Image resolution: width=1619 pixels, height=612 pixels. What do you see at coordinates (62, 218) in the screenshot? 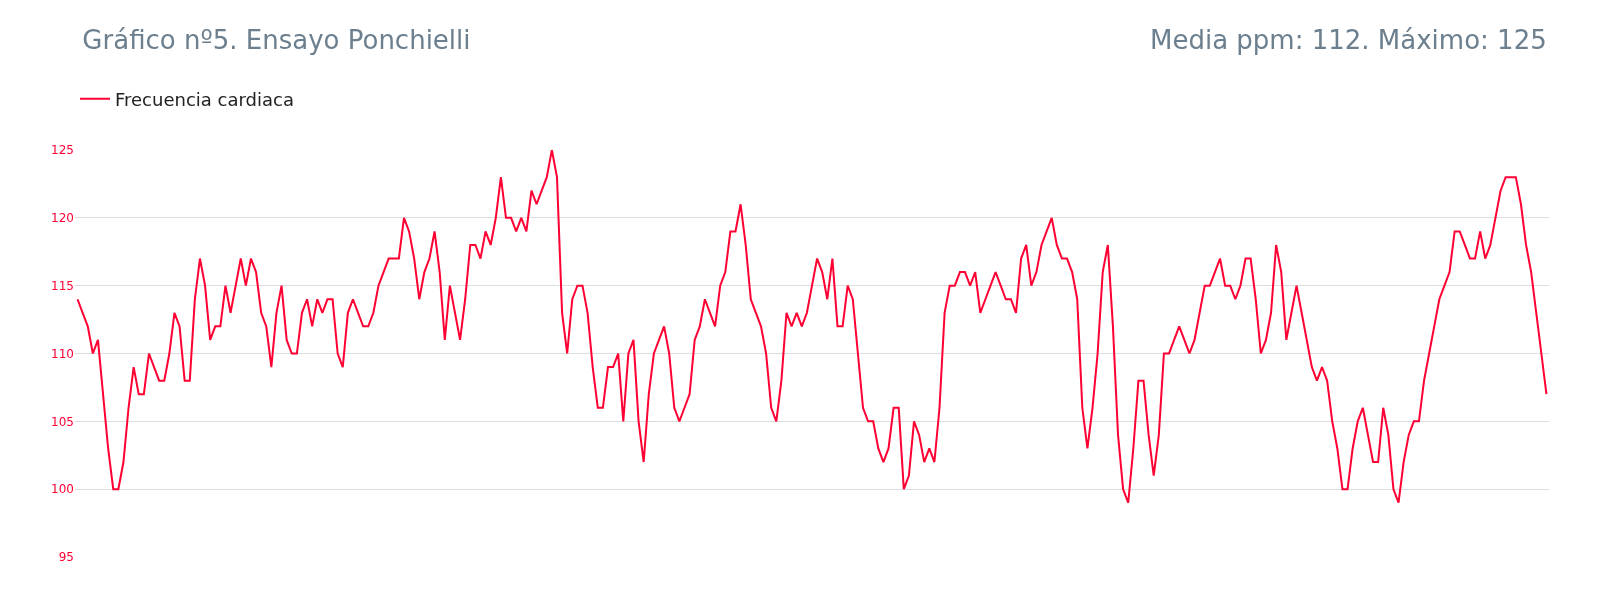
I see `y-tick-label: 120` at bounding box center [62, 218].